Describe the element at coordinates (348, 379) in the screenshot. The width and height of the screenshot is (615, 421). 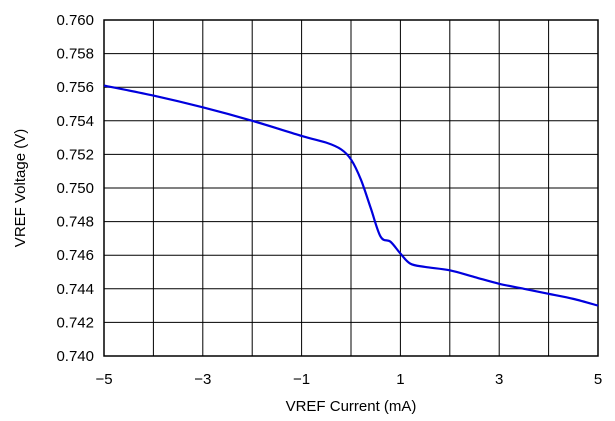
I see `x-tick-labels: −5 −3 −1 1 3 5` at that location.